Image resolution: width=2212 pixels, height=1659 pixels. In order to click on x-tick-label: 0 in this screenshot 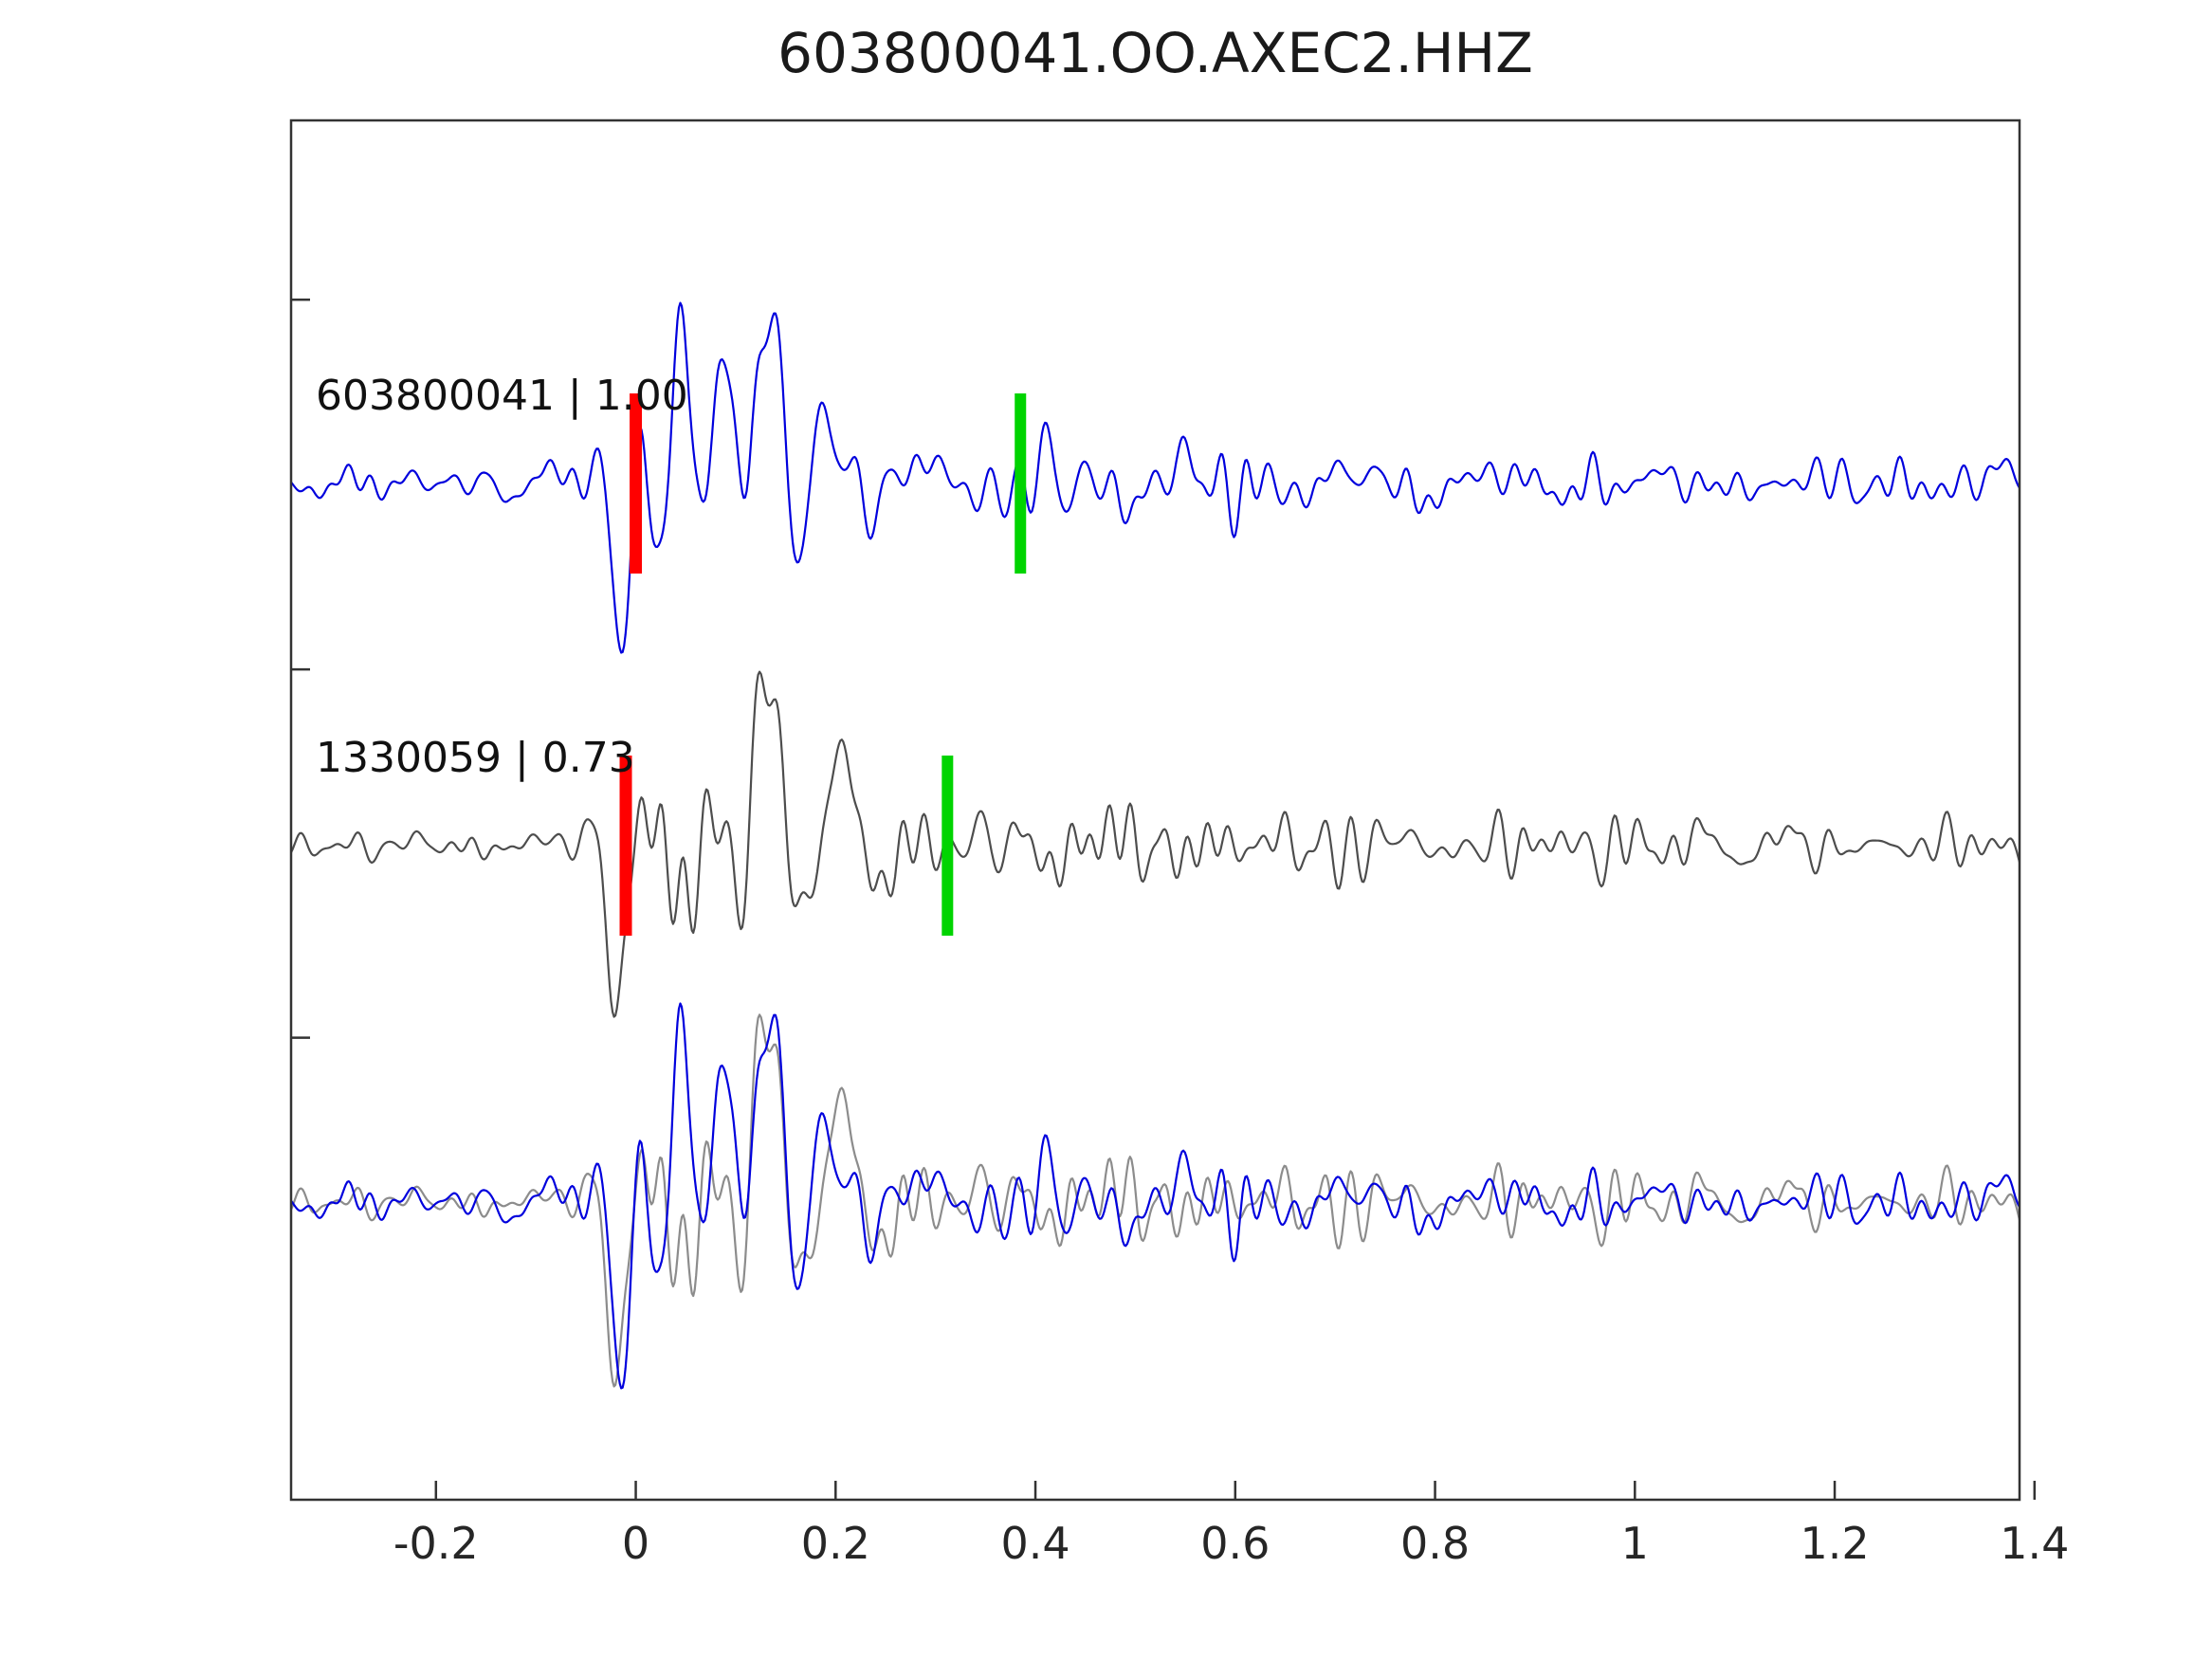, I will do `click(635, 1543)`.